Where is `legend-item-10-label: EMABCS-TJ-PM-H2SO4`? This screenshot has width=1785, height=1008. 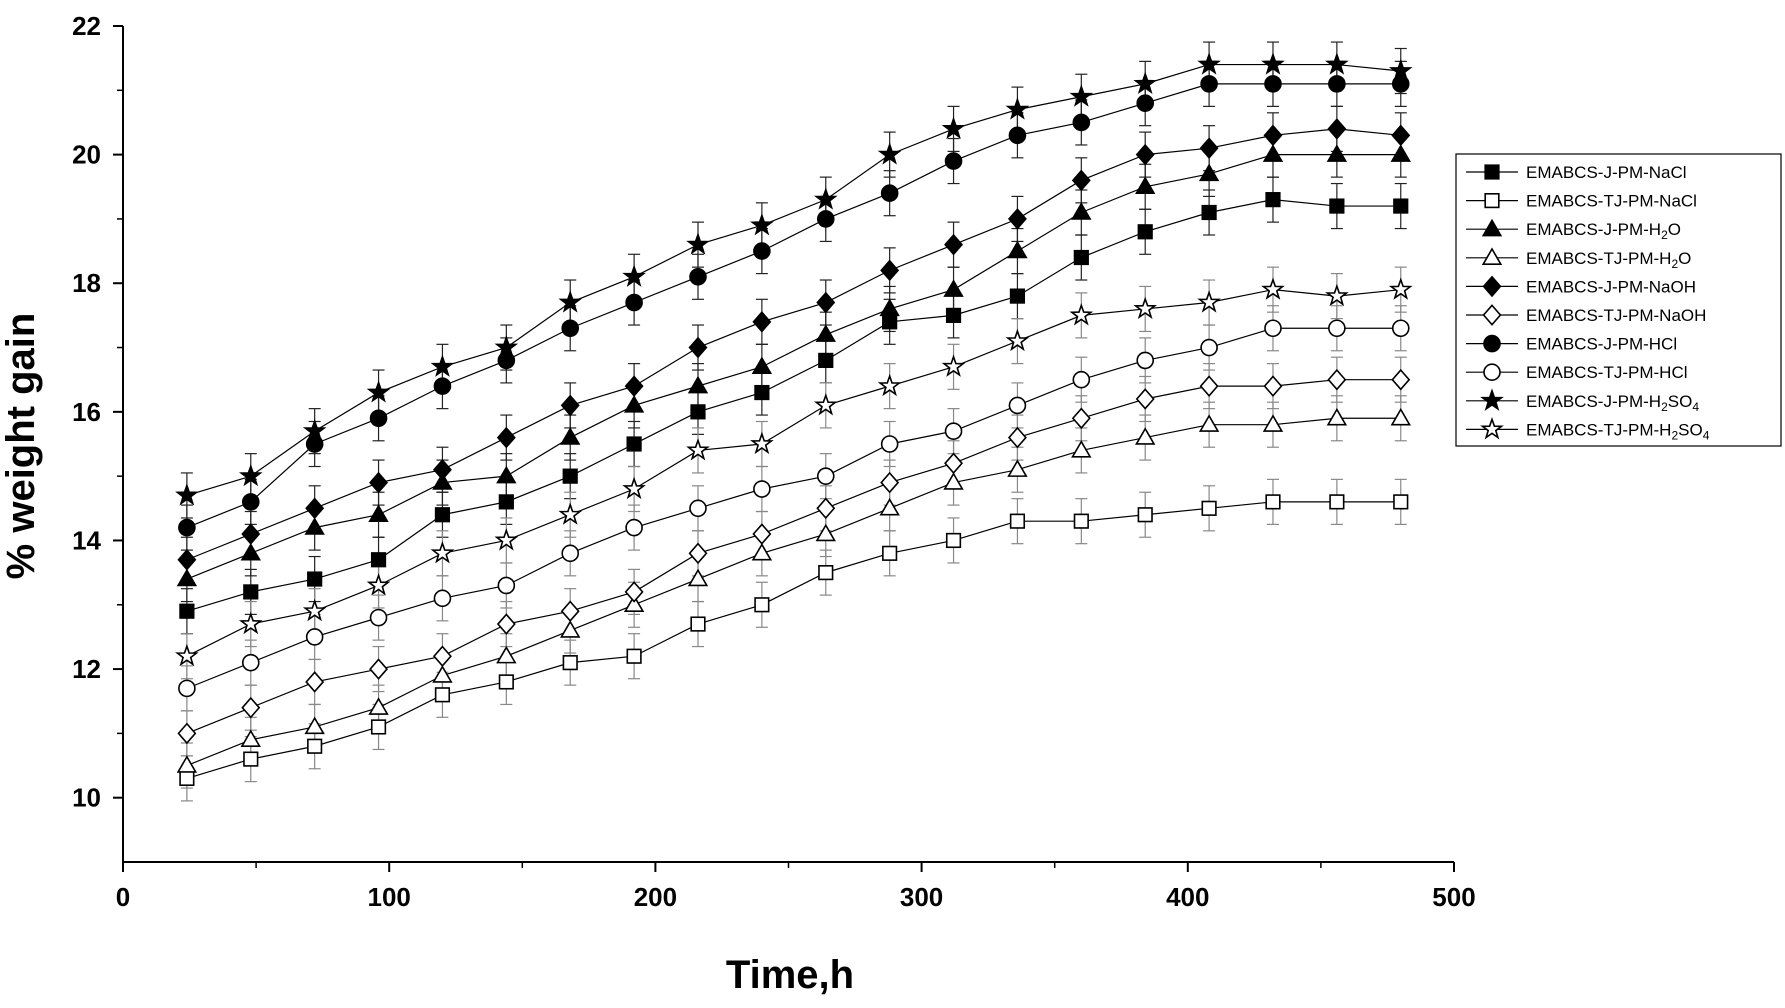 legend-item-10-label: EMABCS-TJ-PM-H2SO4 is located at coordinates (1618, 431).